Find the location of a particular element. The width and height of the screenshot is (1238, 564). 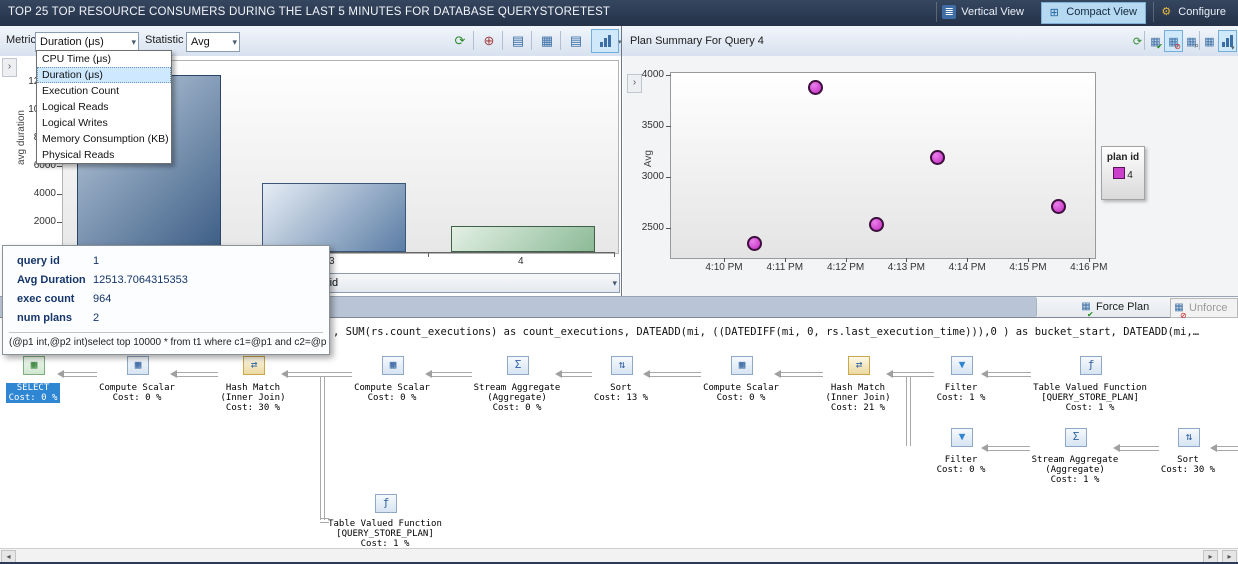

plan-node-select: SELECT Cost: 0 % is located at coordinates (61, 393).